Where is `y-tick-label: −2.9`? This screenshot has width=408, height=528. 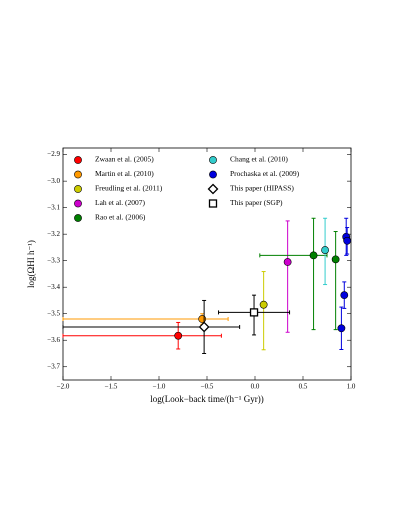 y-tick-label: −2.9 is located at coordinates (53, 154).